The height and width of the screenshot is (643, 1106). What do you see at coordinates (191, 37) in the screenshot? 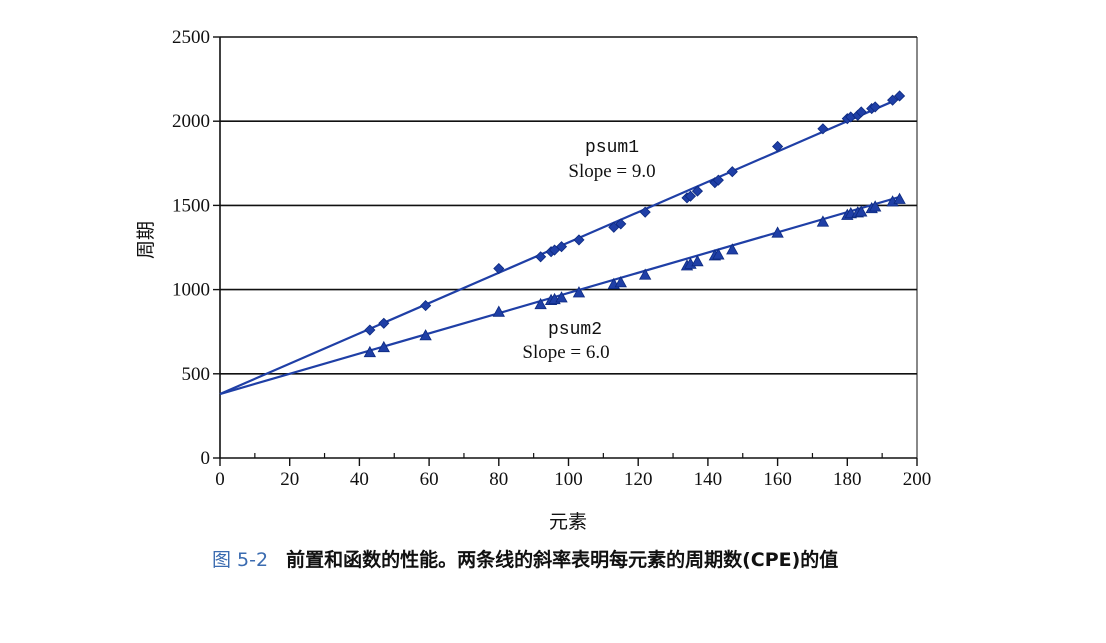
I see `y-tick-label-2500: 2500` at bounding box center [191, 37].